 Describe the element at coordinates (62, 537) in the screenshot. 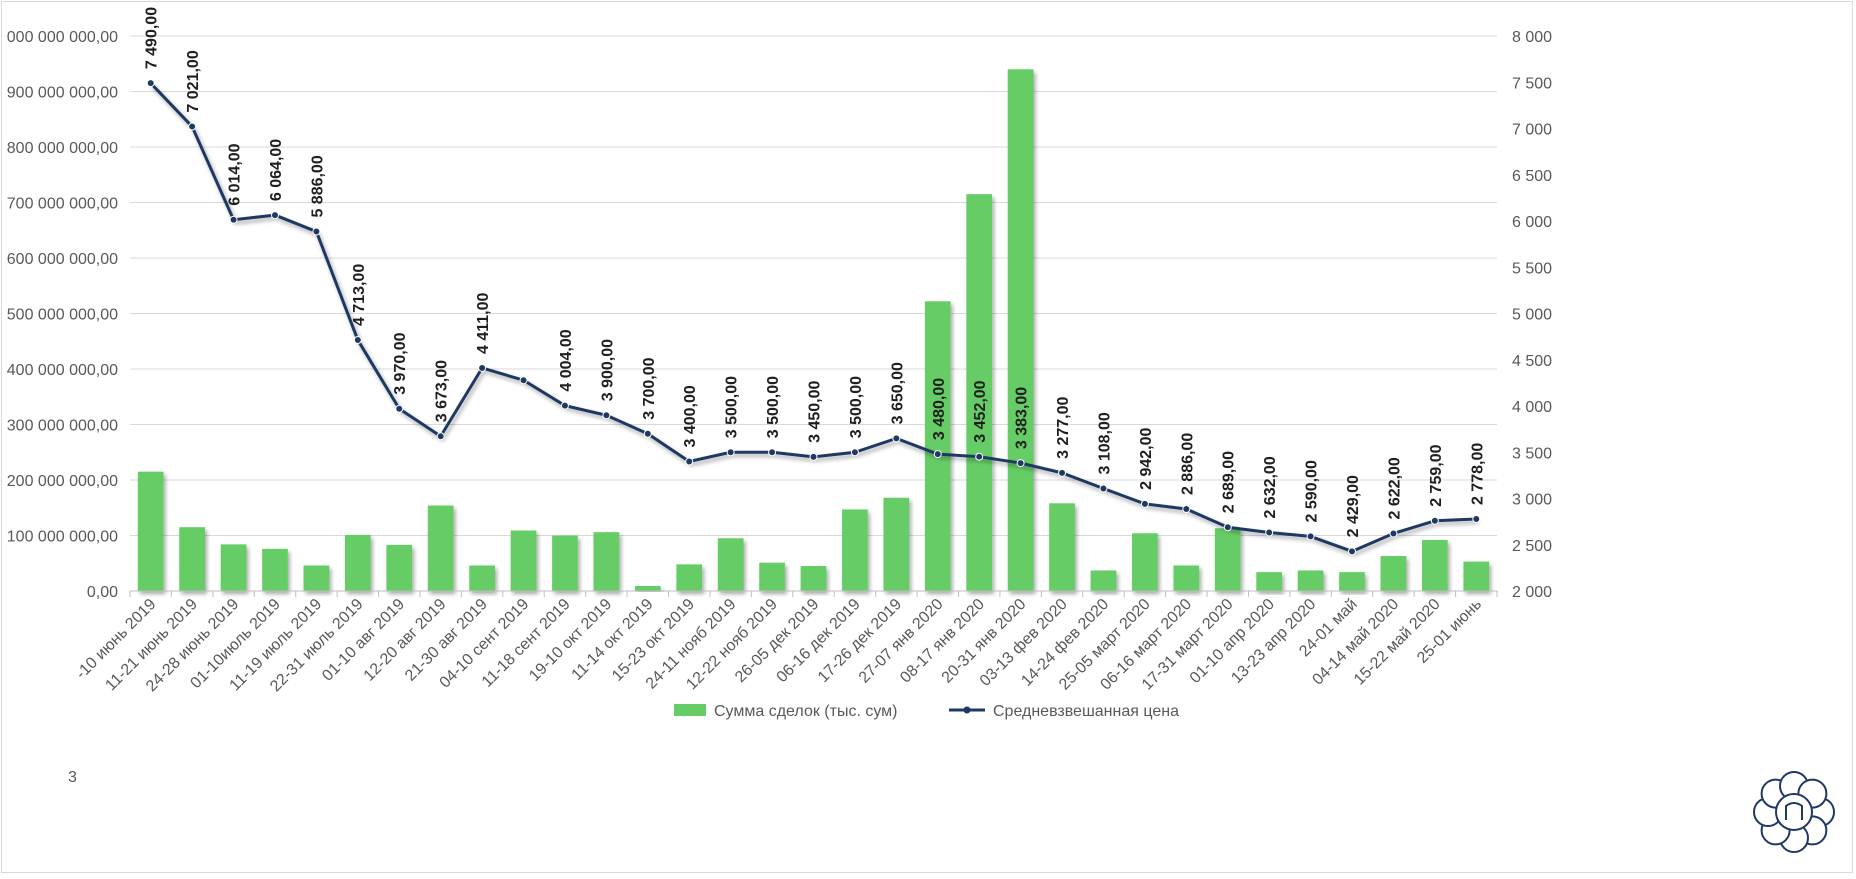

I see `y-left-tick-label: 100 000 000,00` at that location.